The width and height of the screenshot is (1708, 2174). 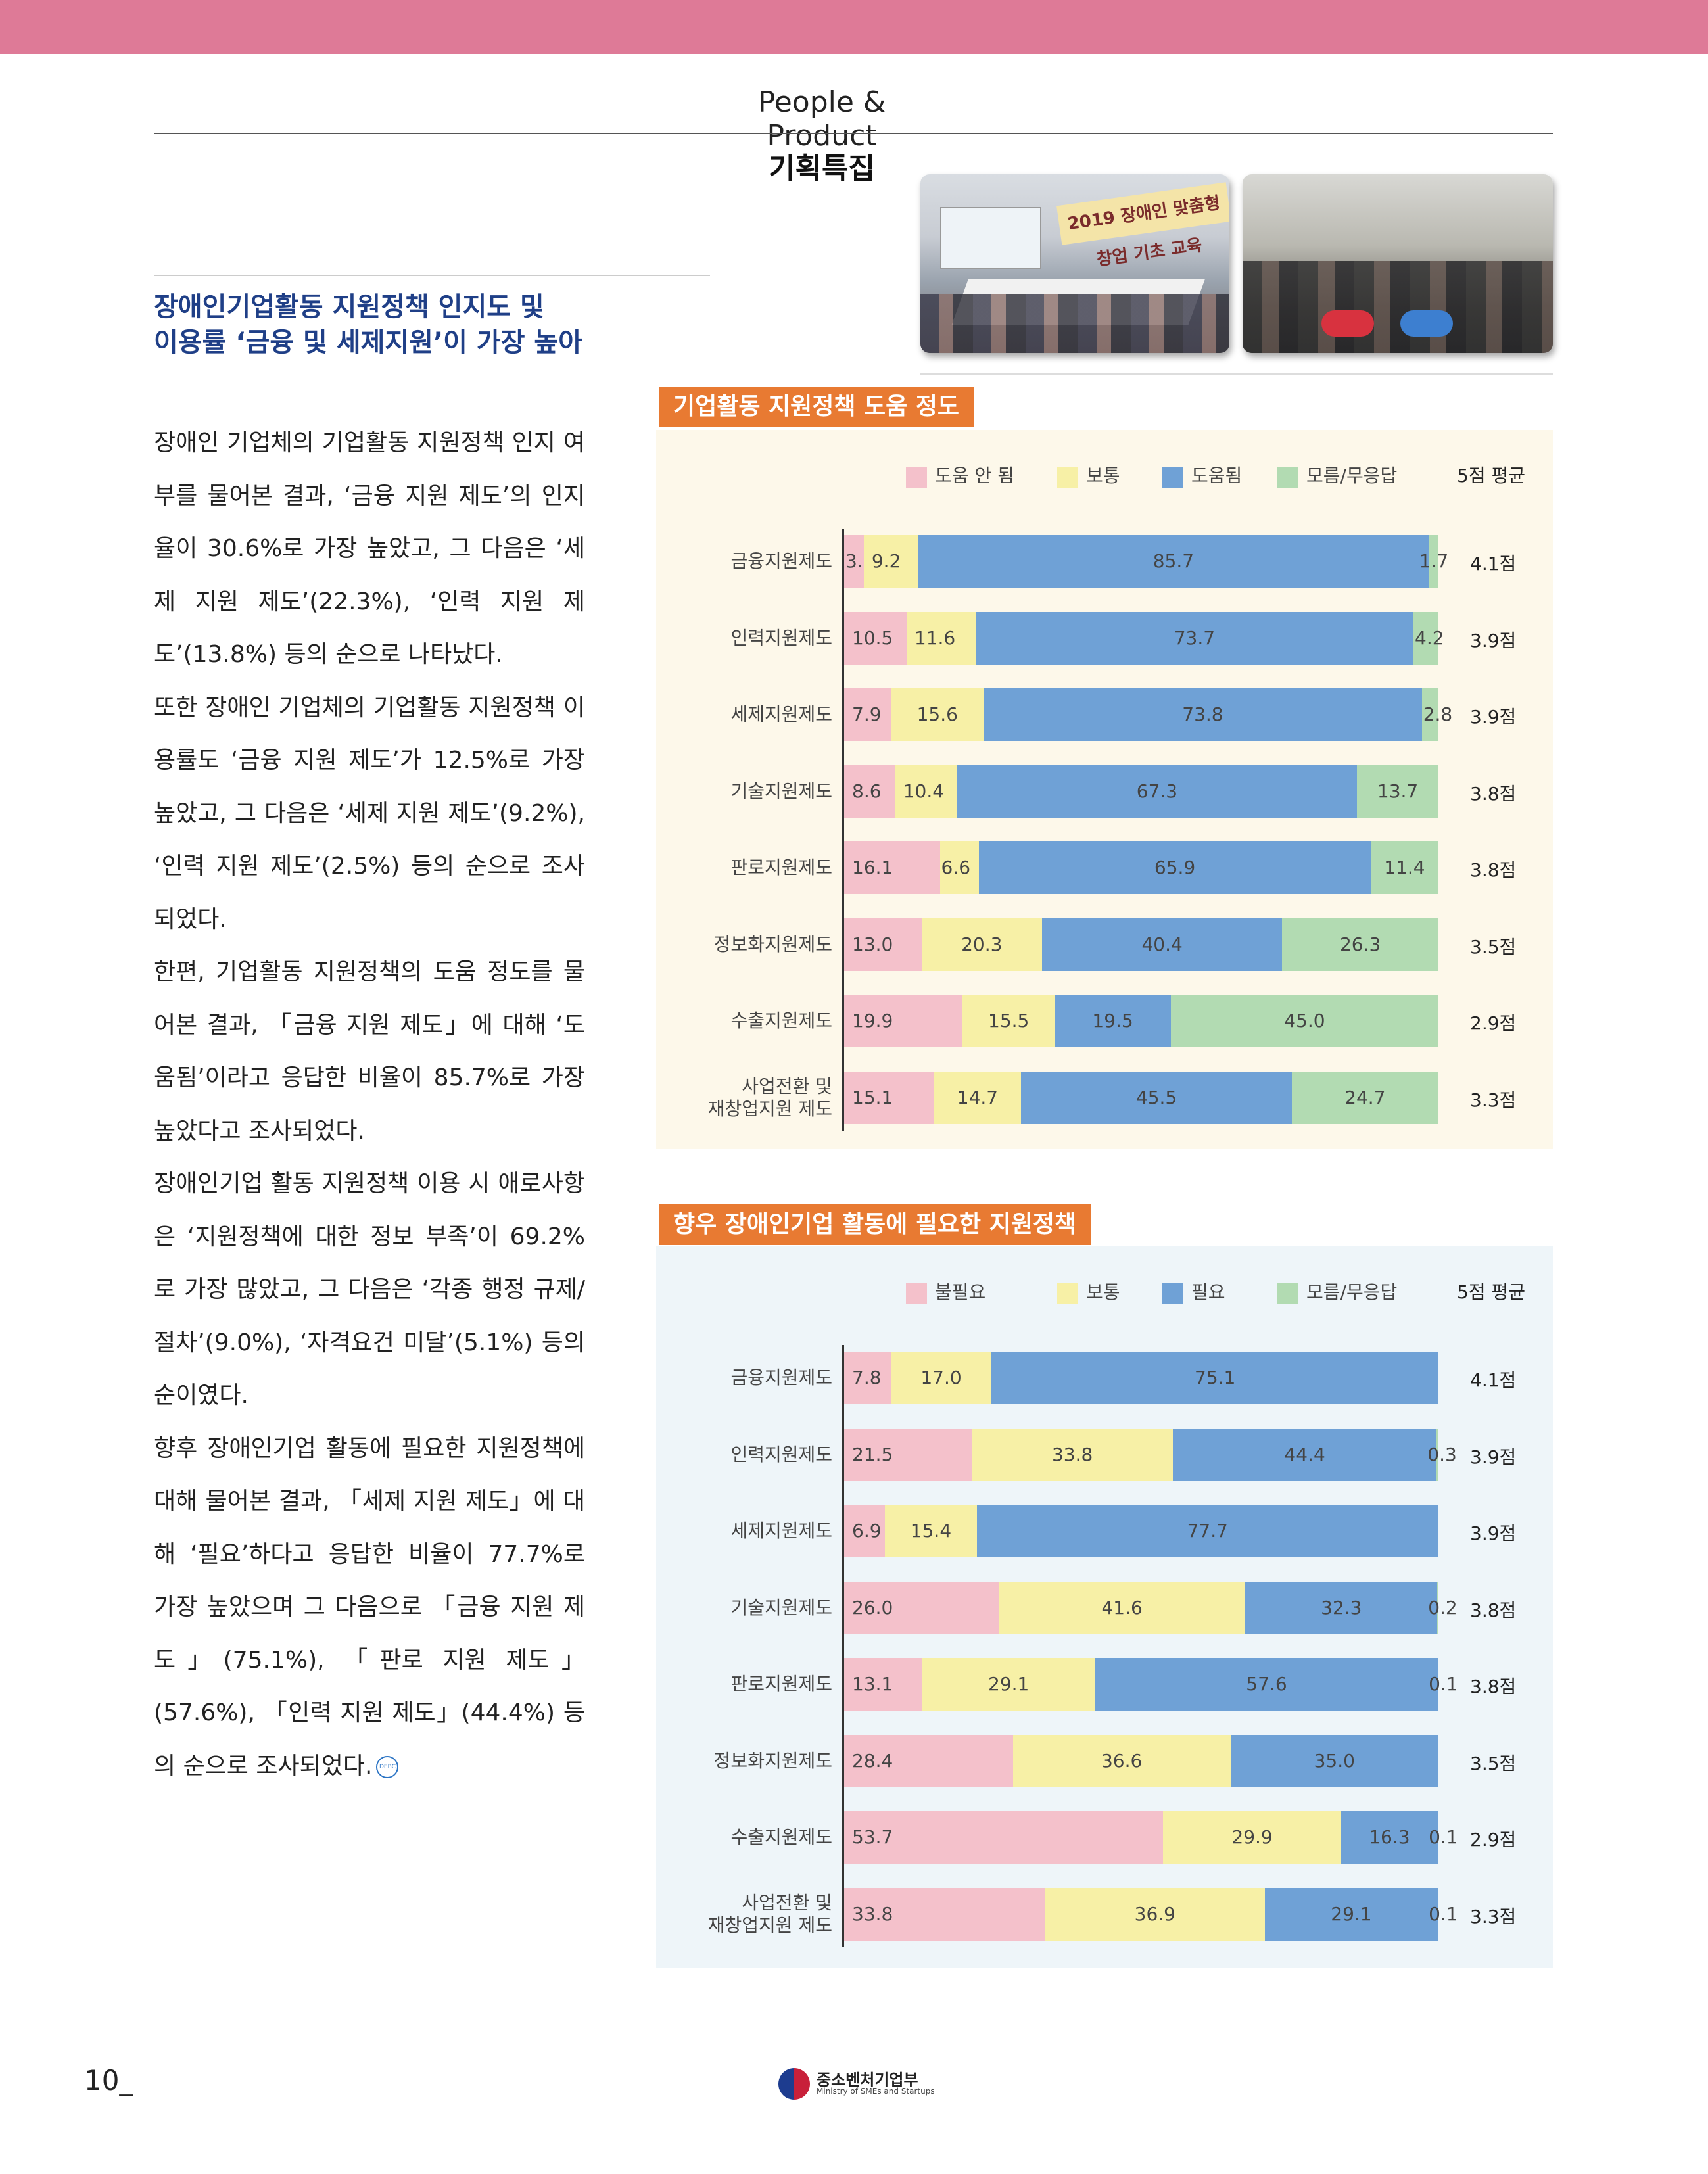 What do you see at coordinates (928, 1761) in the screenshot?
I see `bar-segment: 28.4` at bounding box center [928, 1761].